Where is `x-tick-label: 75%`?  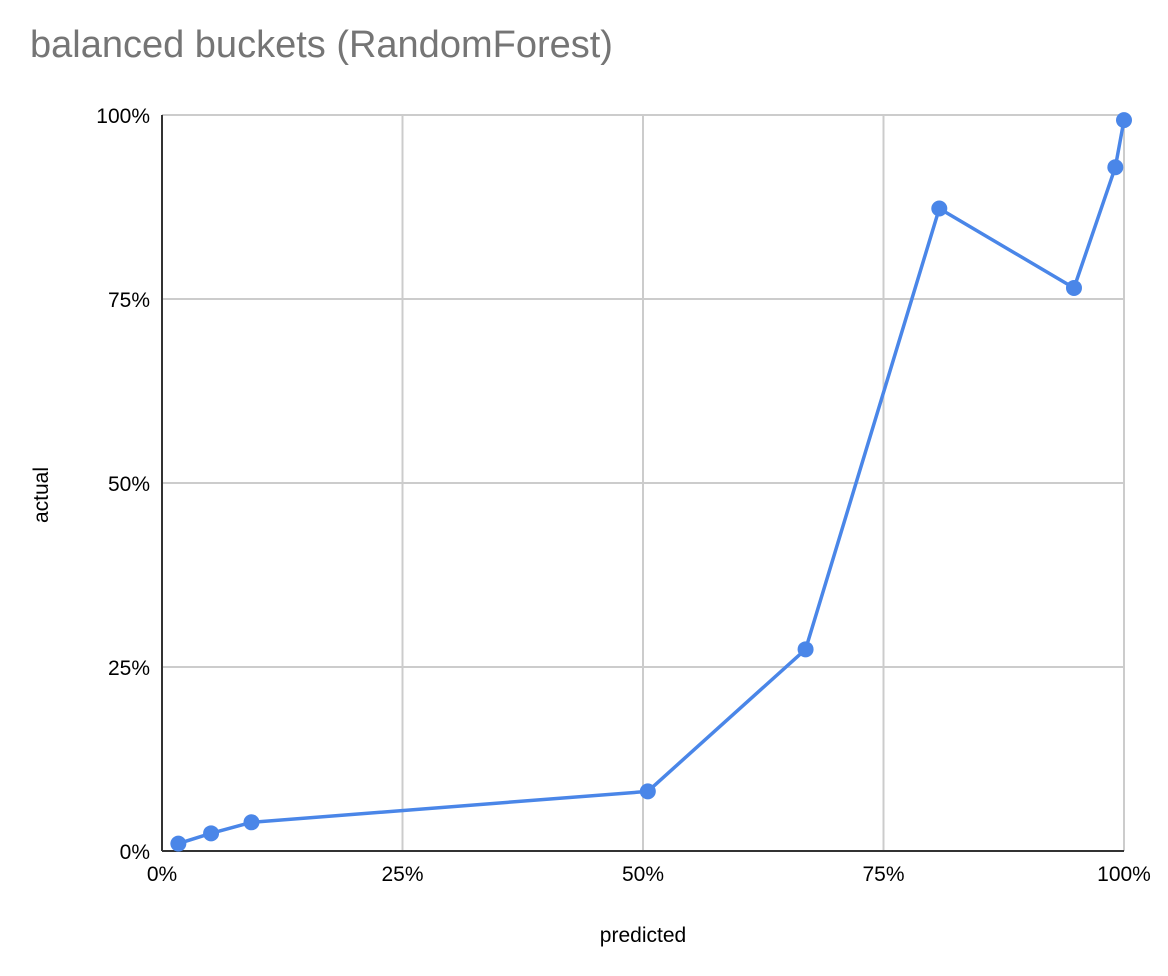
x-tick-label: 75% is located at coordinates (883, 874).